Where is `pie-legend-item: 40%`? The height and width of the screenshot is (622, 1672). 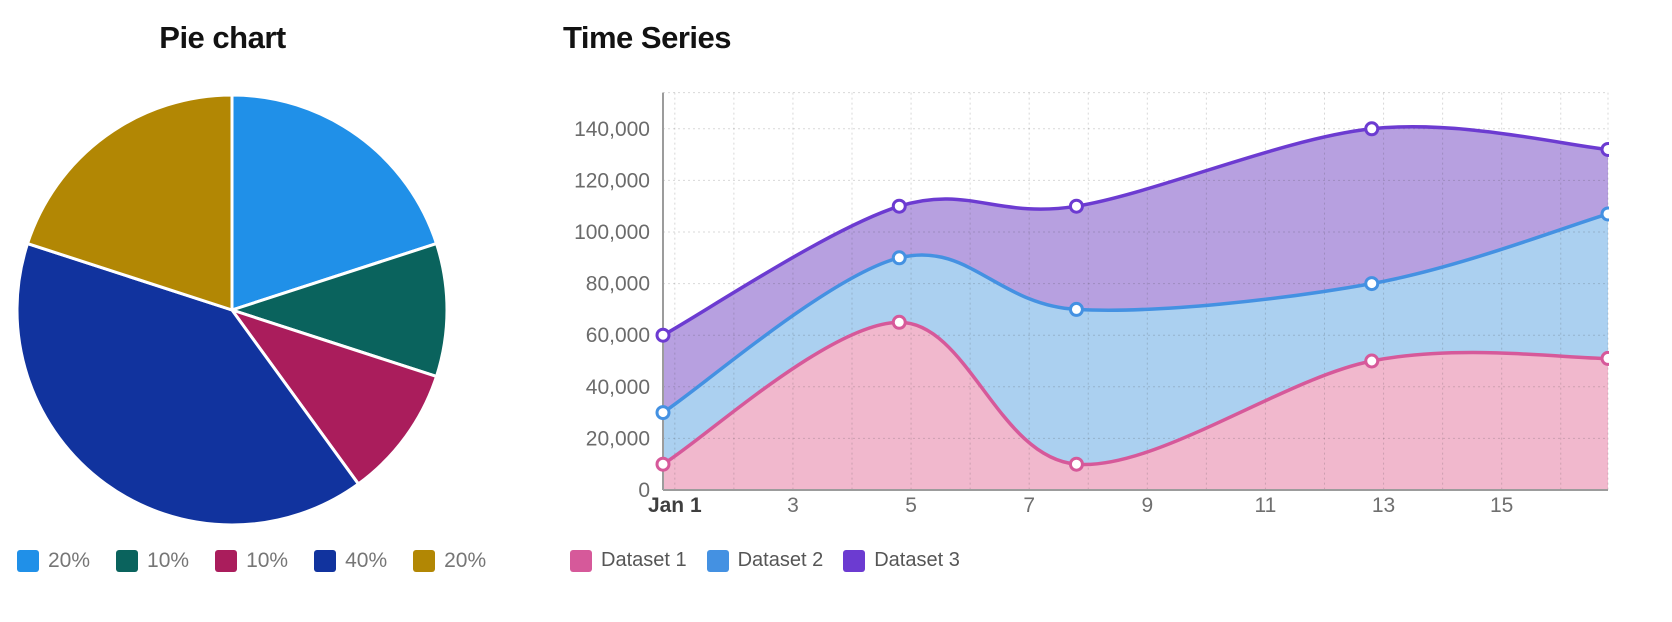
pie-legend-item: 40% is located at coordinates (350, 561).